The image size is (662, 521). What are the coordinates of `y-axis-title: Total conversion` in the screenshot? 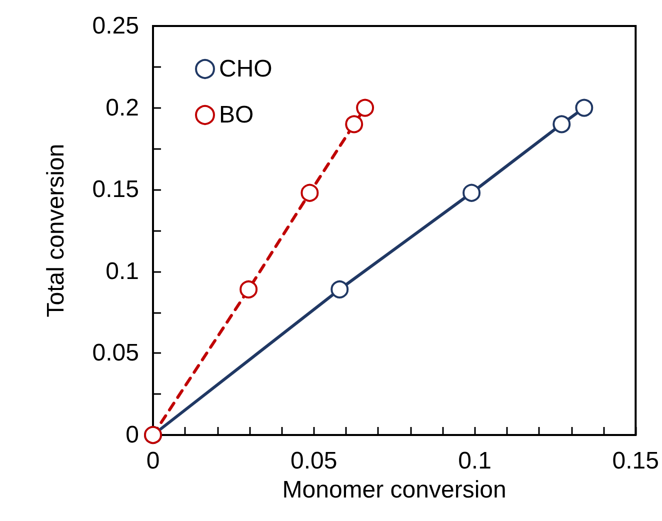 It's located at (56, 231).